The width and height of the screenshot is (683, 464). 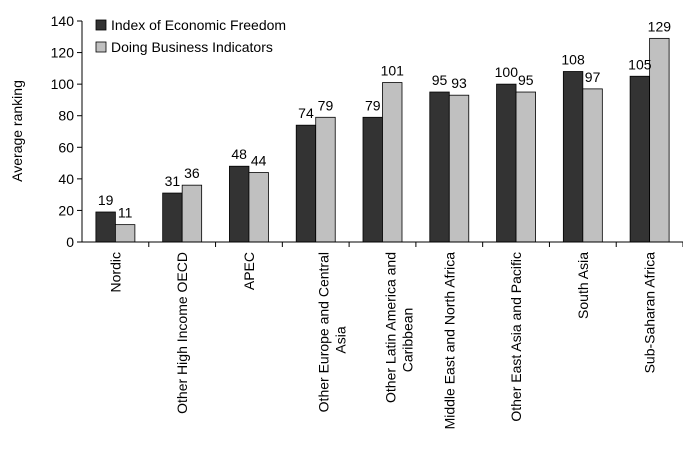 What do you see at coordinates (63, 21) in the screenshot?
I see `y-tick-label: 140` at bounding box center [63, 21].